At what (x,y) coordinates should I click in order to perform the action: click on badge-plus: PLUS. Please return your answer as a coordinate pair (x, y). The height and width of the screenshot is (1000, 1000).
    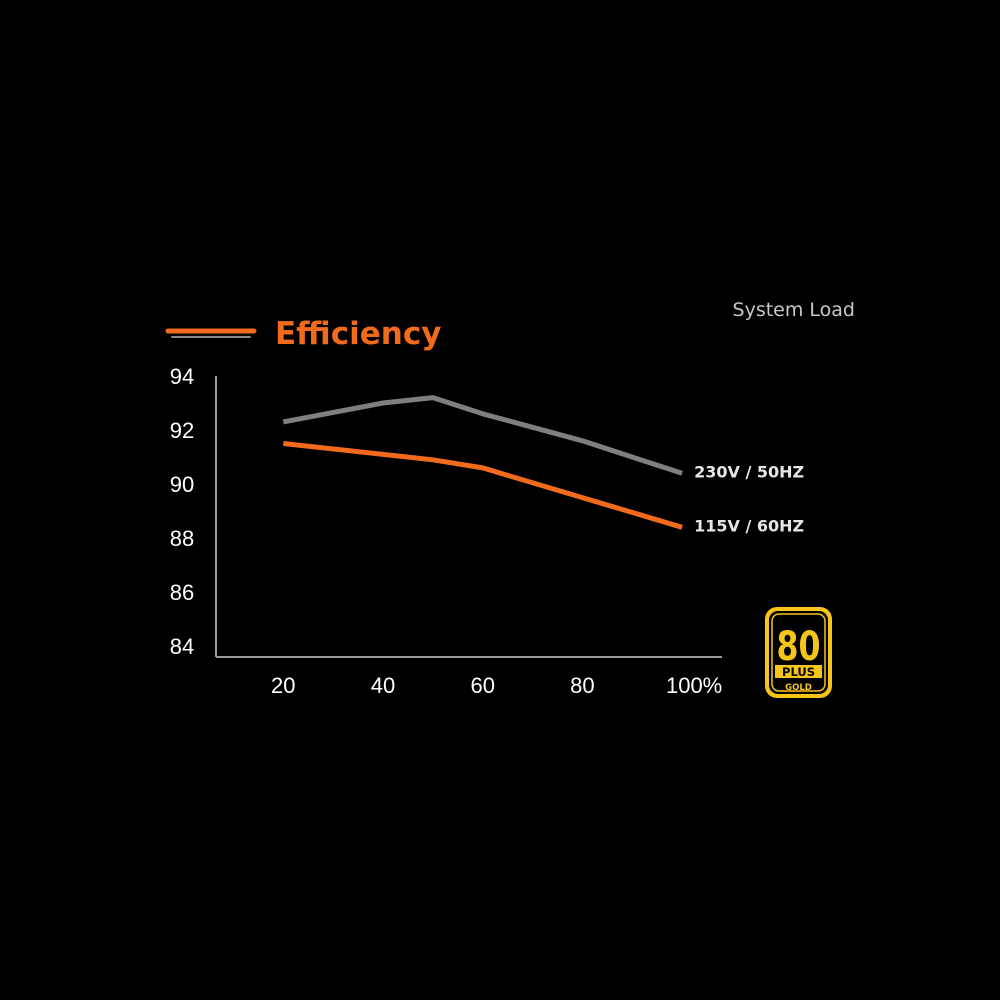
    Looking at the image, I should click on (798, 672).